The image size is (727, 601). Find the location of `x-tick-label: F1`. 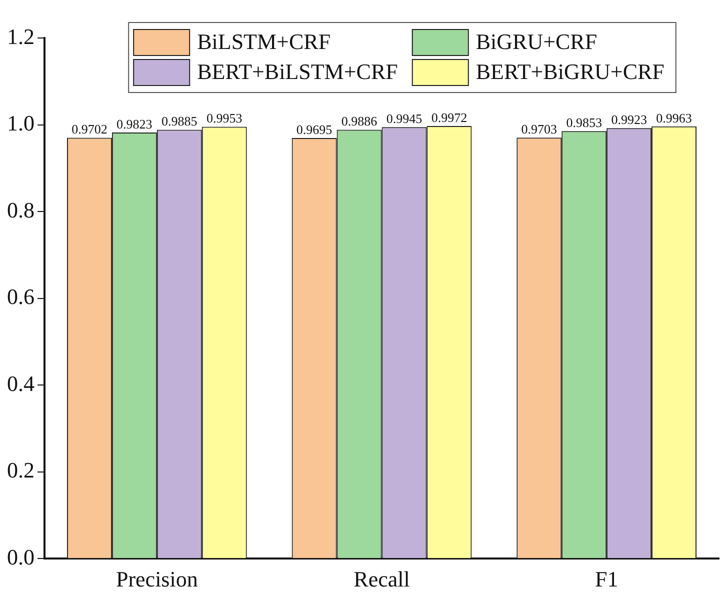

x-tick-label: F1 is located at coordinates (606, 579).